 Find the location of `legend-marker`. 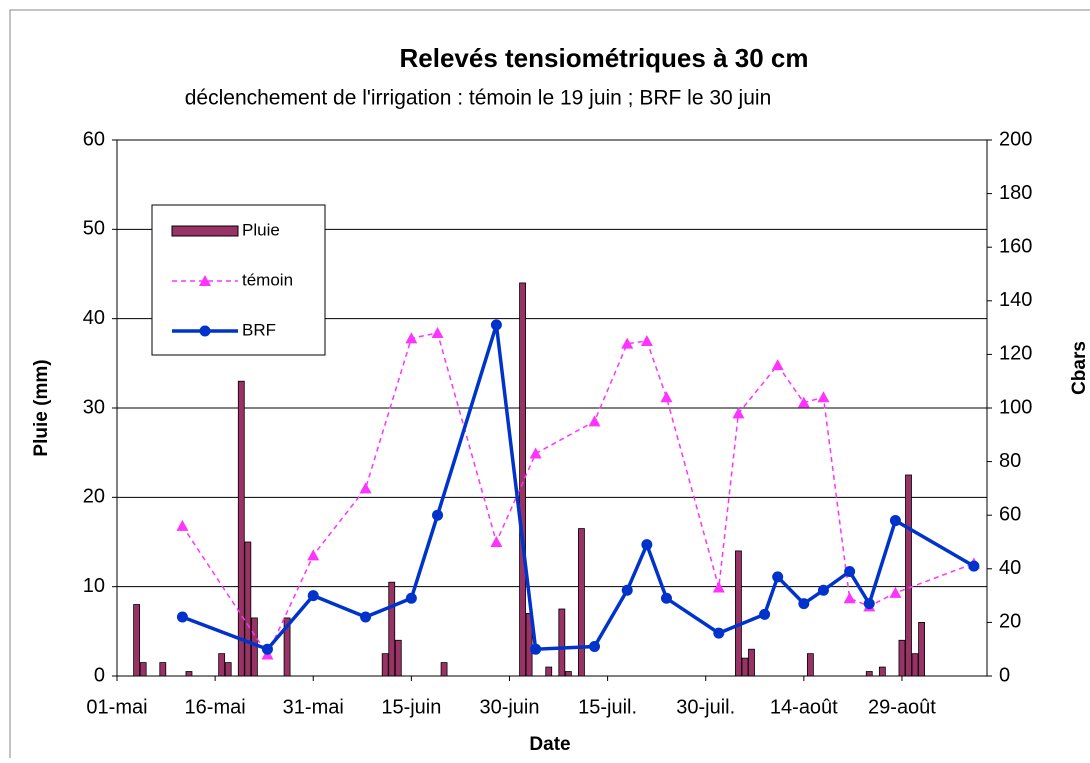

legend-marker is located at coordinates (205, 331).